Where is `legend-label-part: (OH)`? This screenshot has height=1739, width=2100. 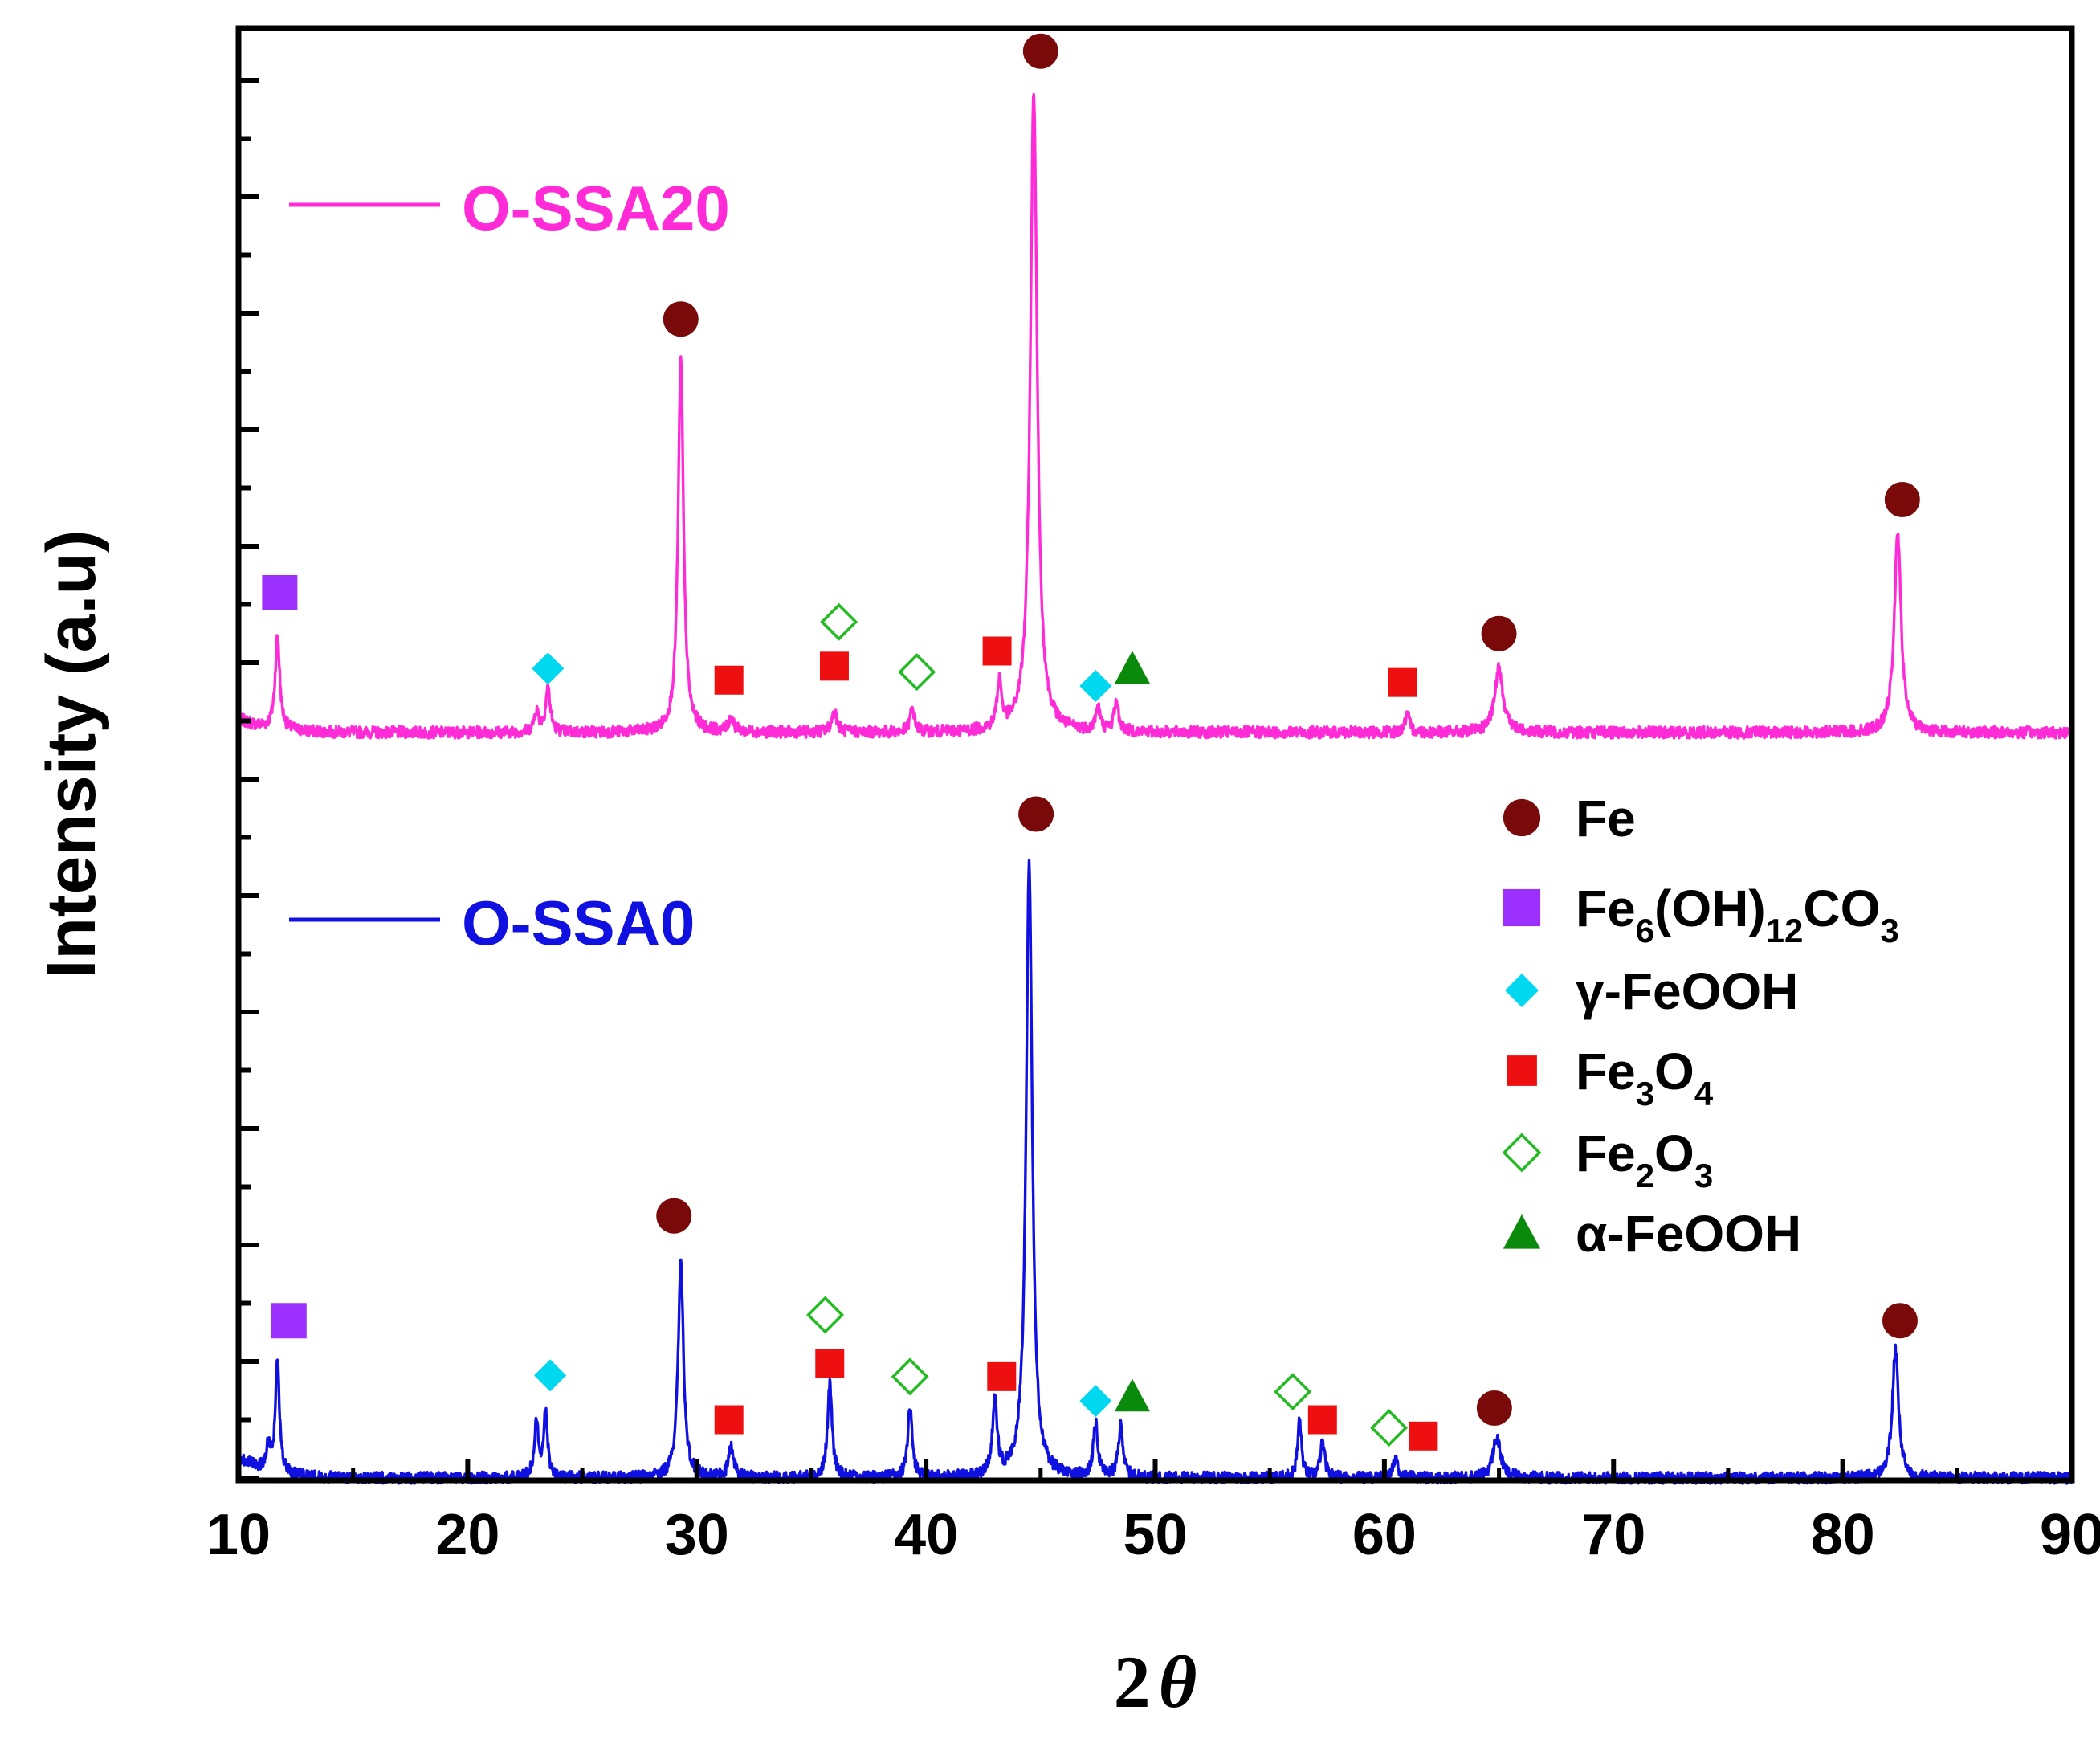
legend-label-part: (OH) is located at coordinates (1710, 908).